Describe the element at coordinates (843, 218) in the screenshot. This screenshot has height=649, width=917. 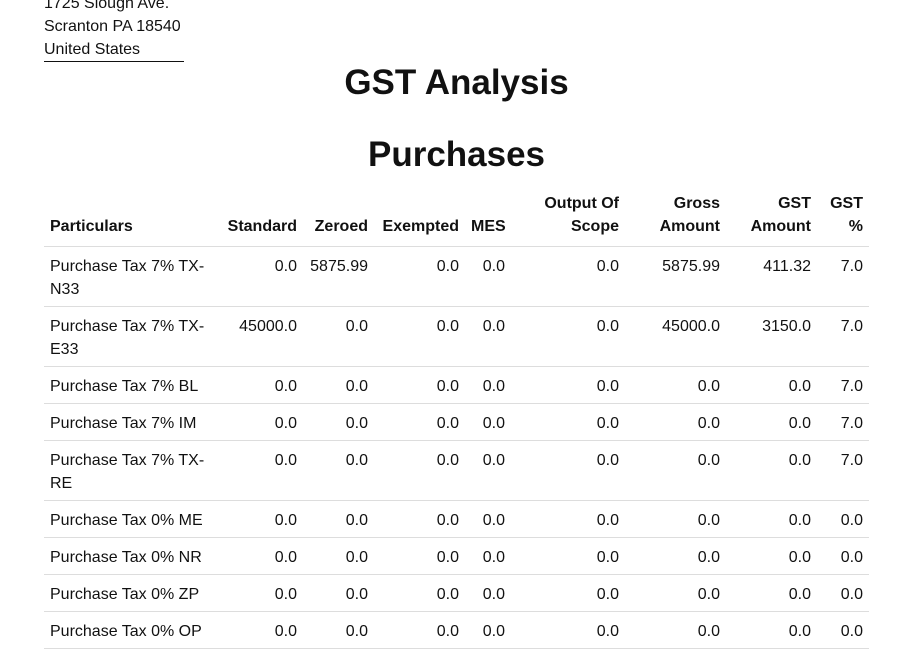
I see `header-gst-percent: GST %` at that location.